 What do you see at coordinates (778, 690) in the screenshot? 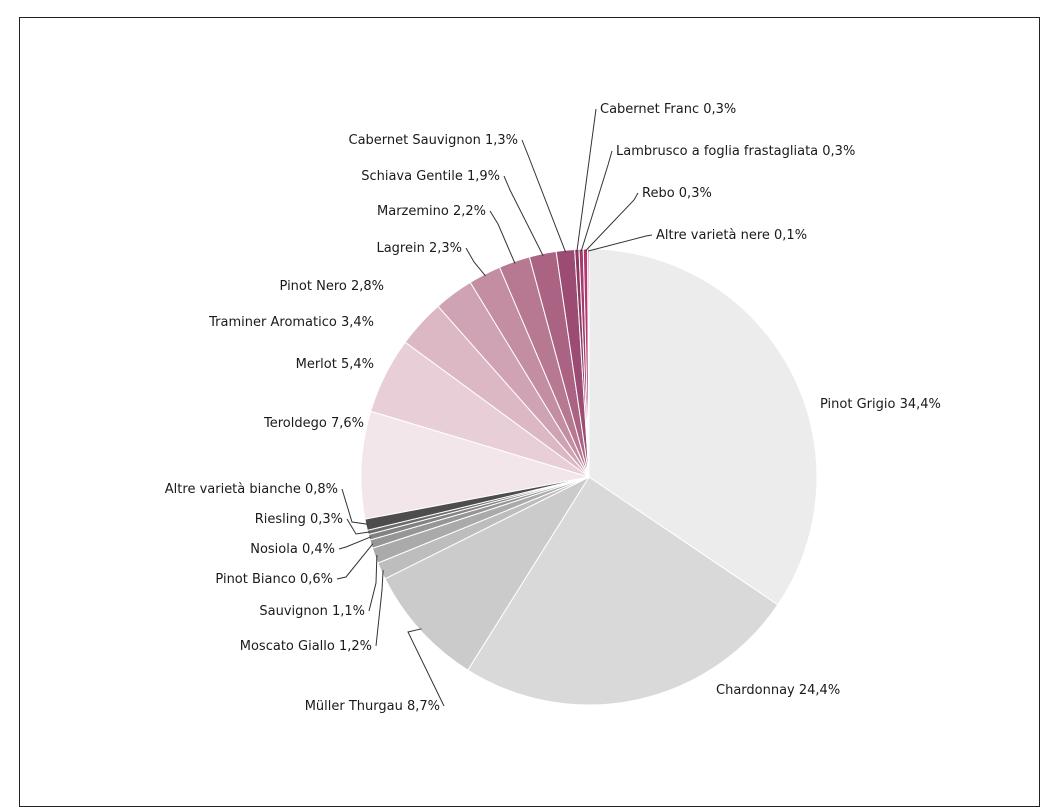
I see `slice-label: Chardonnay 24,4%` at bounding box center [778, 690].